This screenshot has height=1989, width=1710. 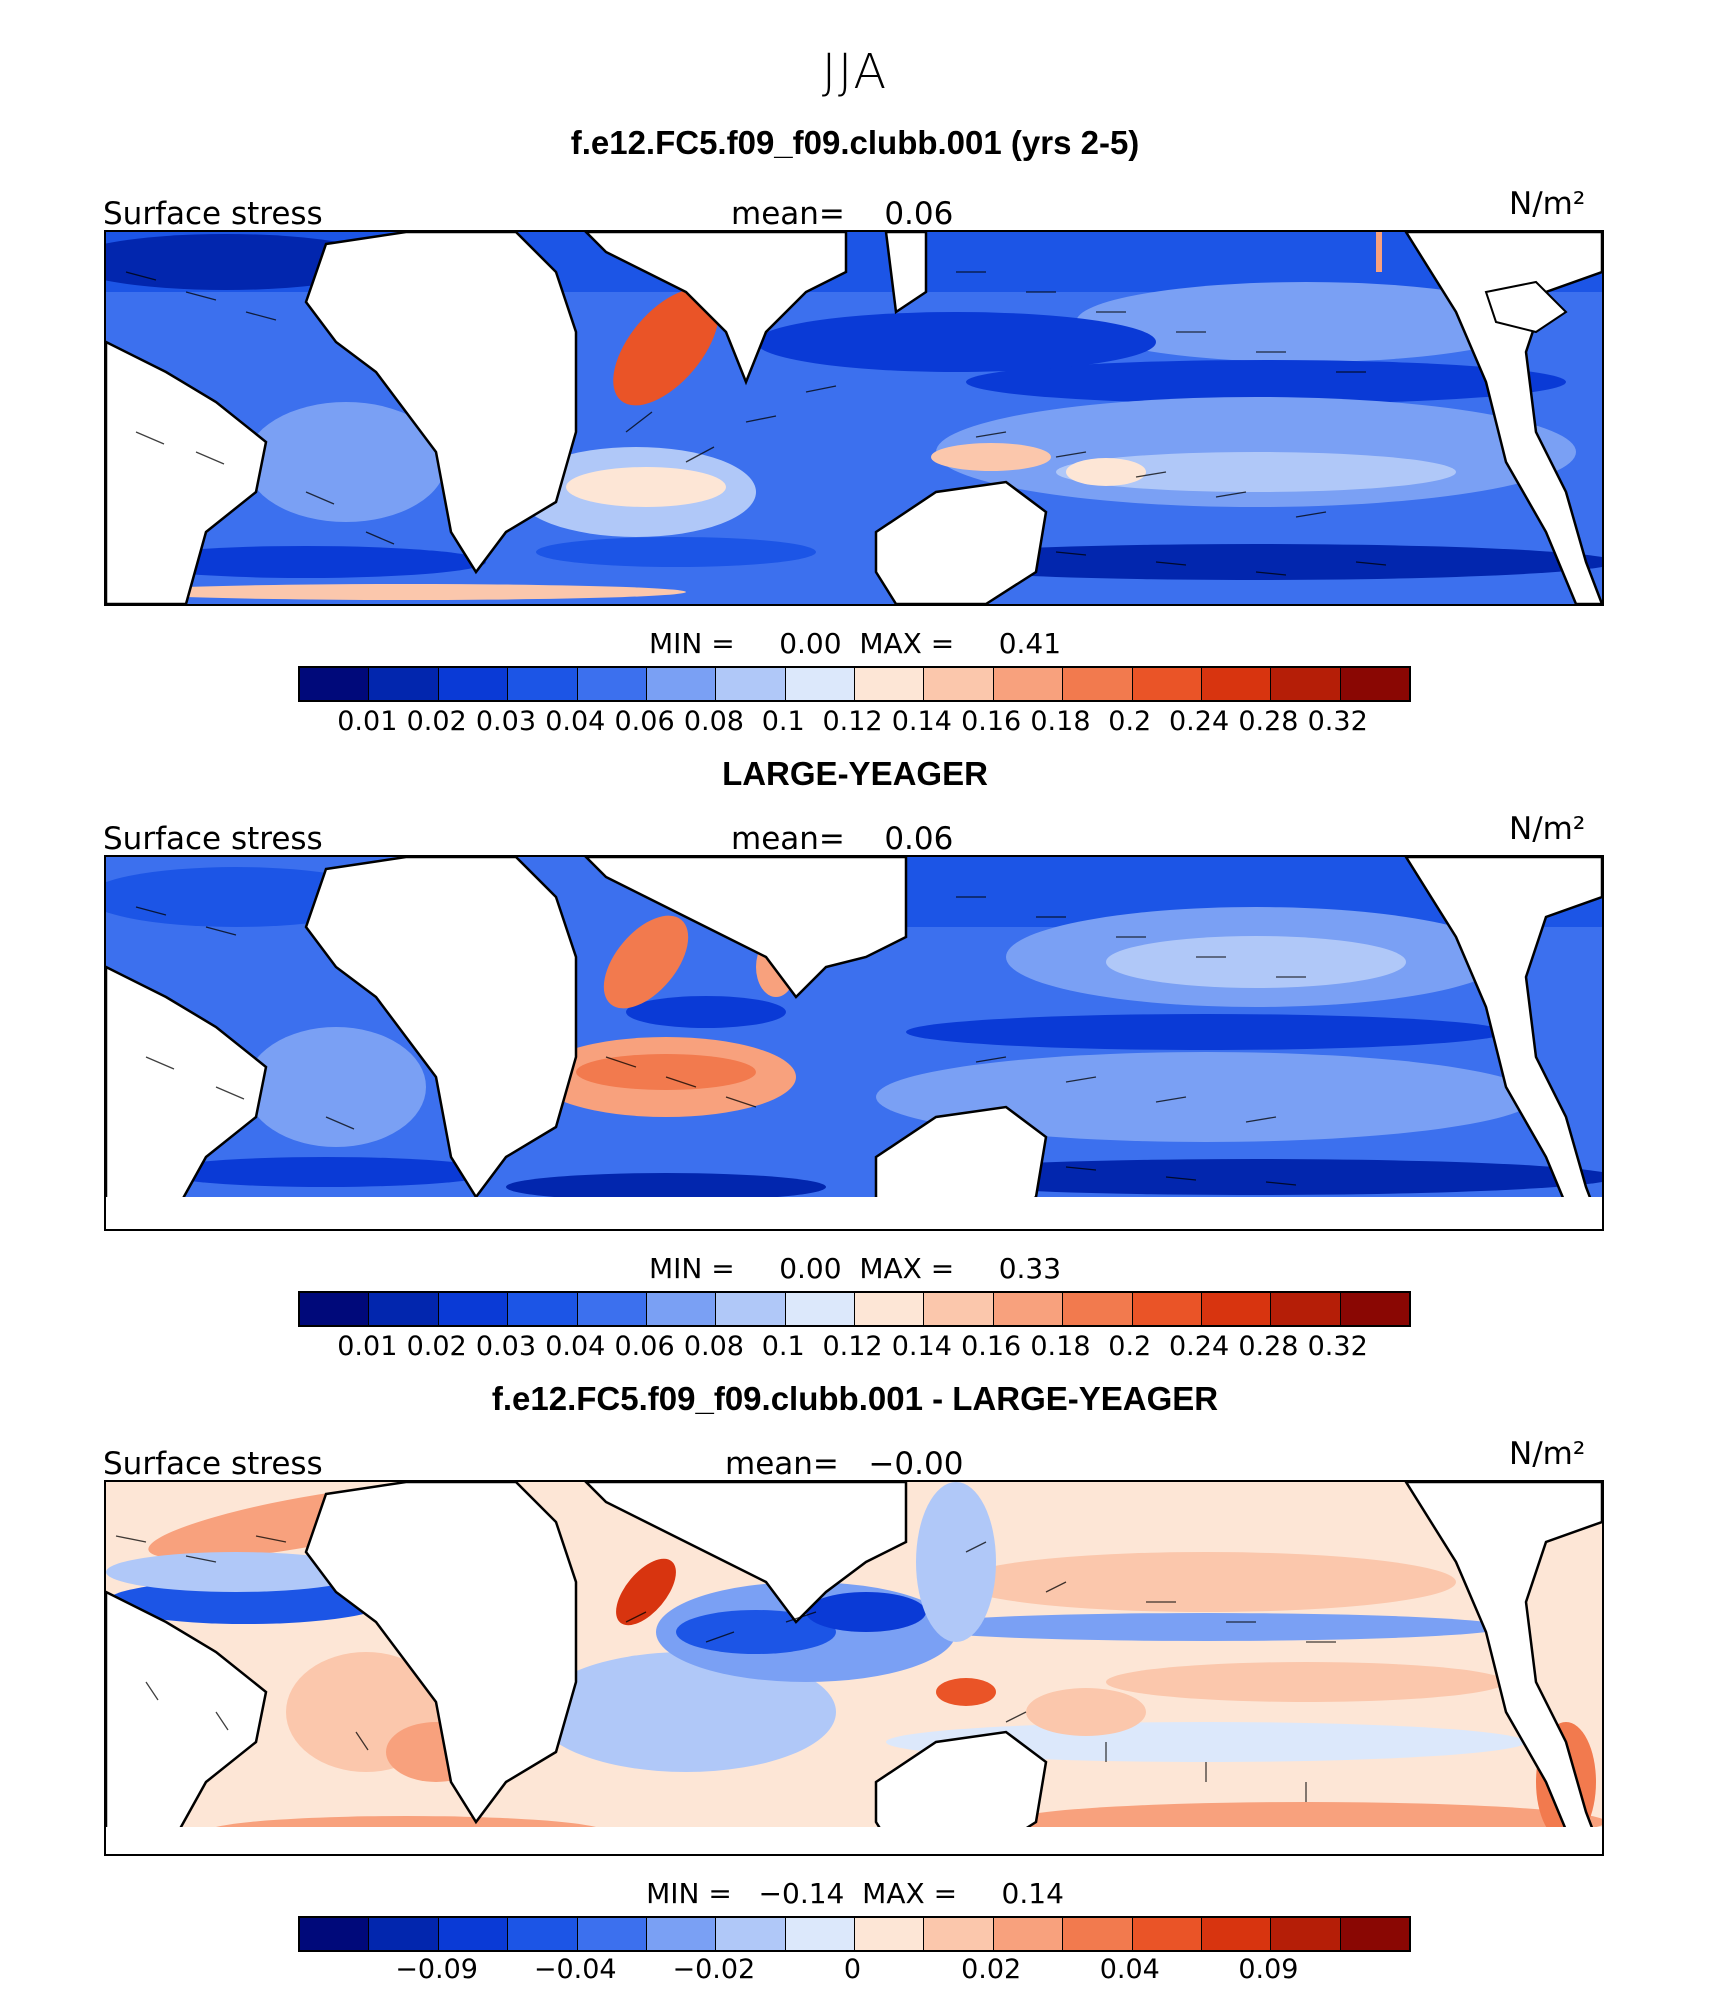 I want to click on panel-3-colorbar, so click(x=854, y=1934).